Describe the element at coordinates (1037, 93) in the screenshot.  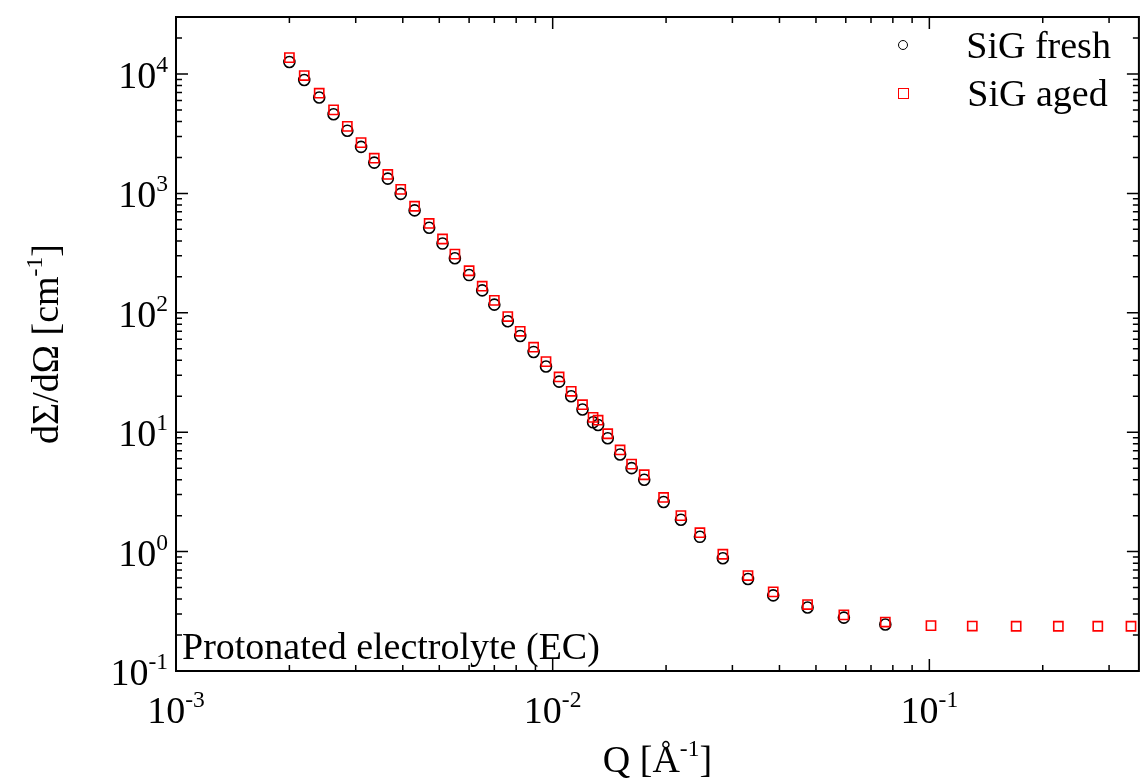
I see `legend-label: SiG aged` at that location.